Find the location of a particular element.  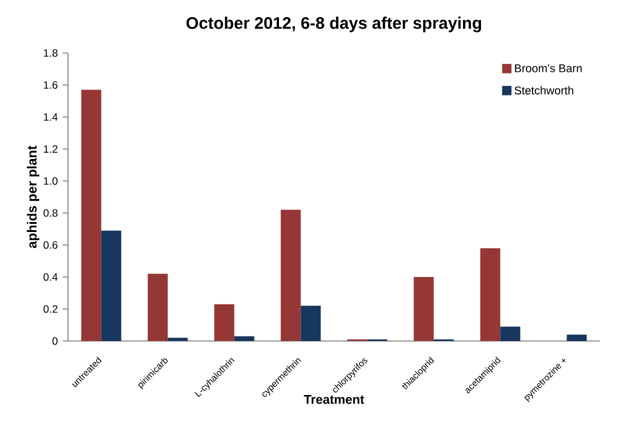

y-tick-label: 1.4 is located at coordinates (51, 117).